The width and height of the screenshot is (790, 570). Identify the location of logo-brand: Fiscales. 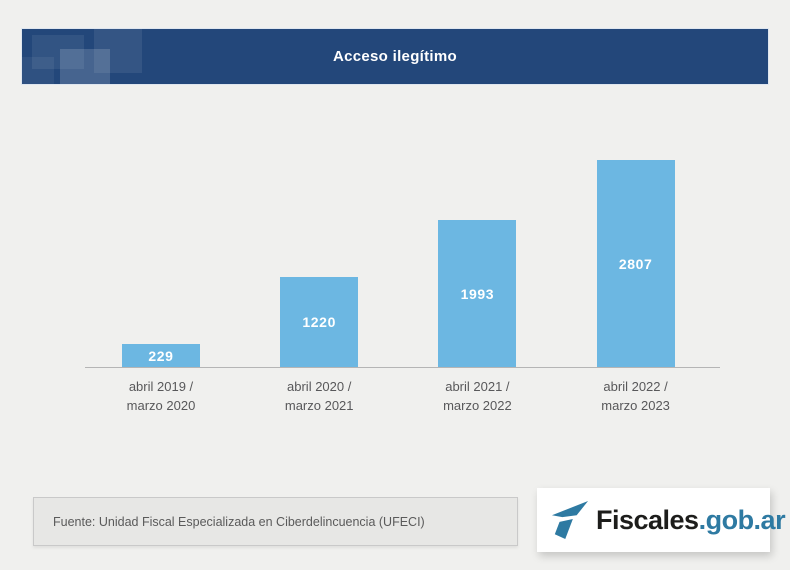
(647, 519).